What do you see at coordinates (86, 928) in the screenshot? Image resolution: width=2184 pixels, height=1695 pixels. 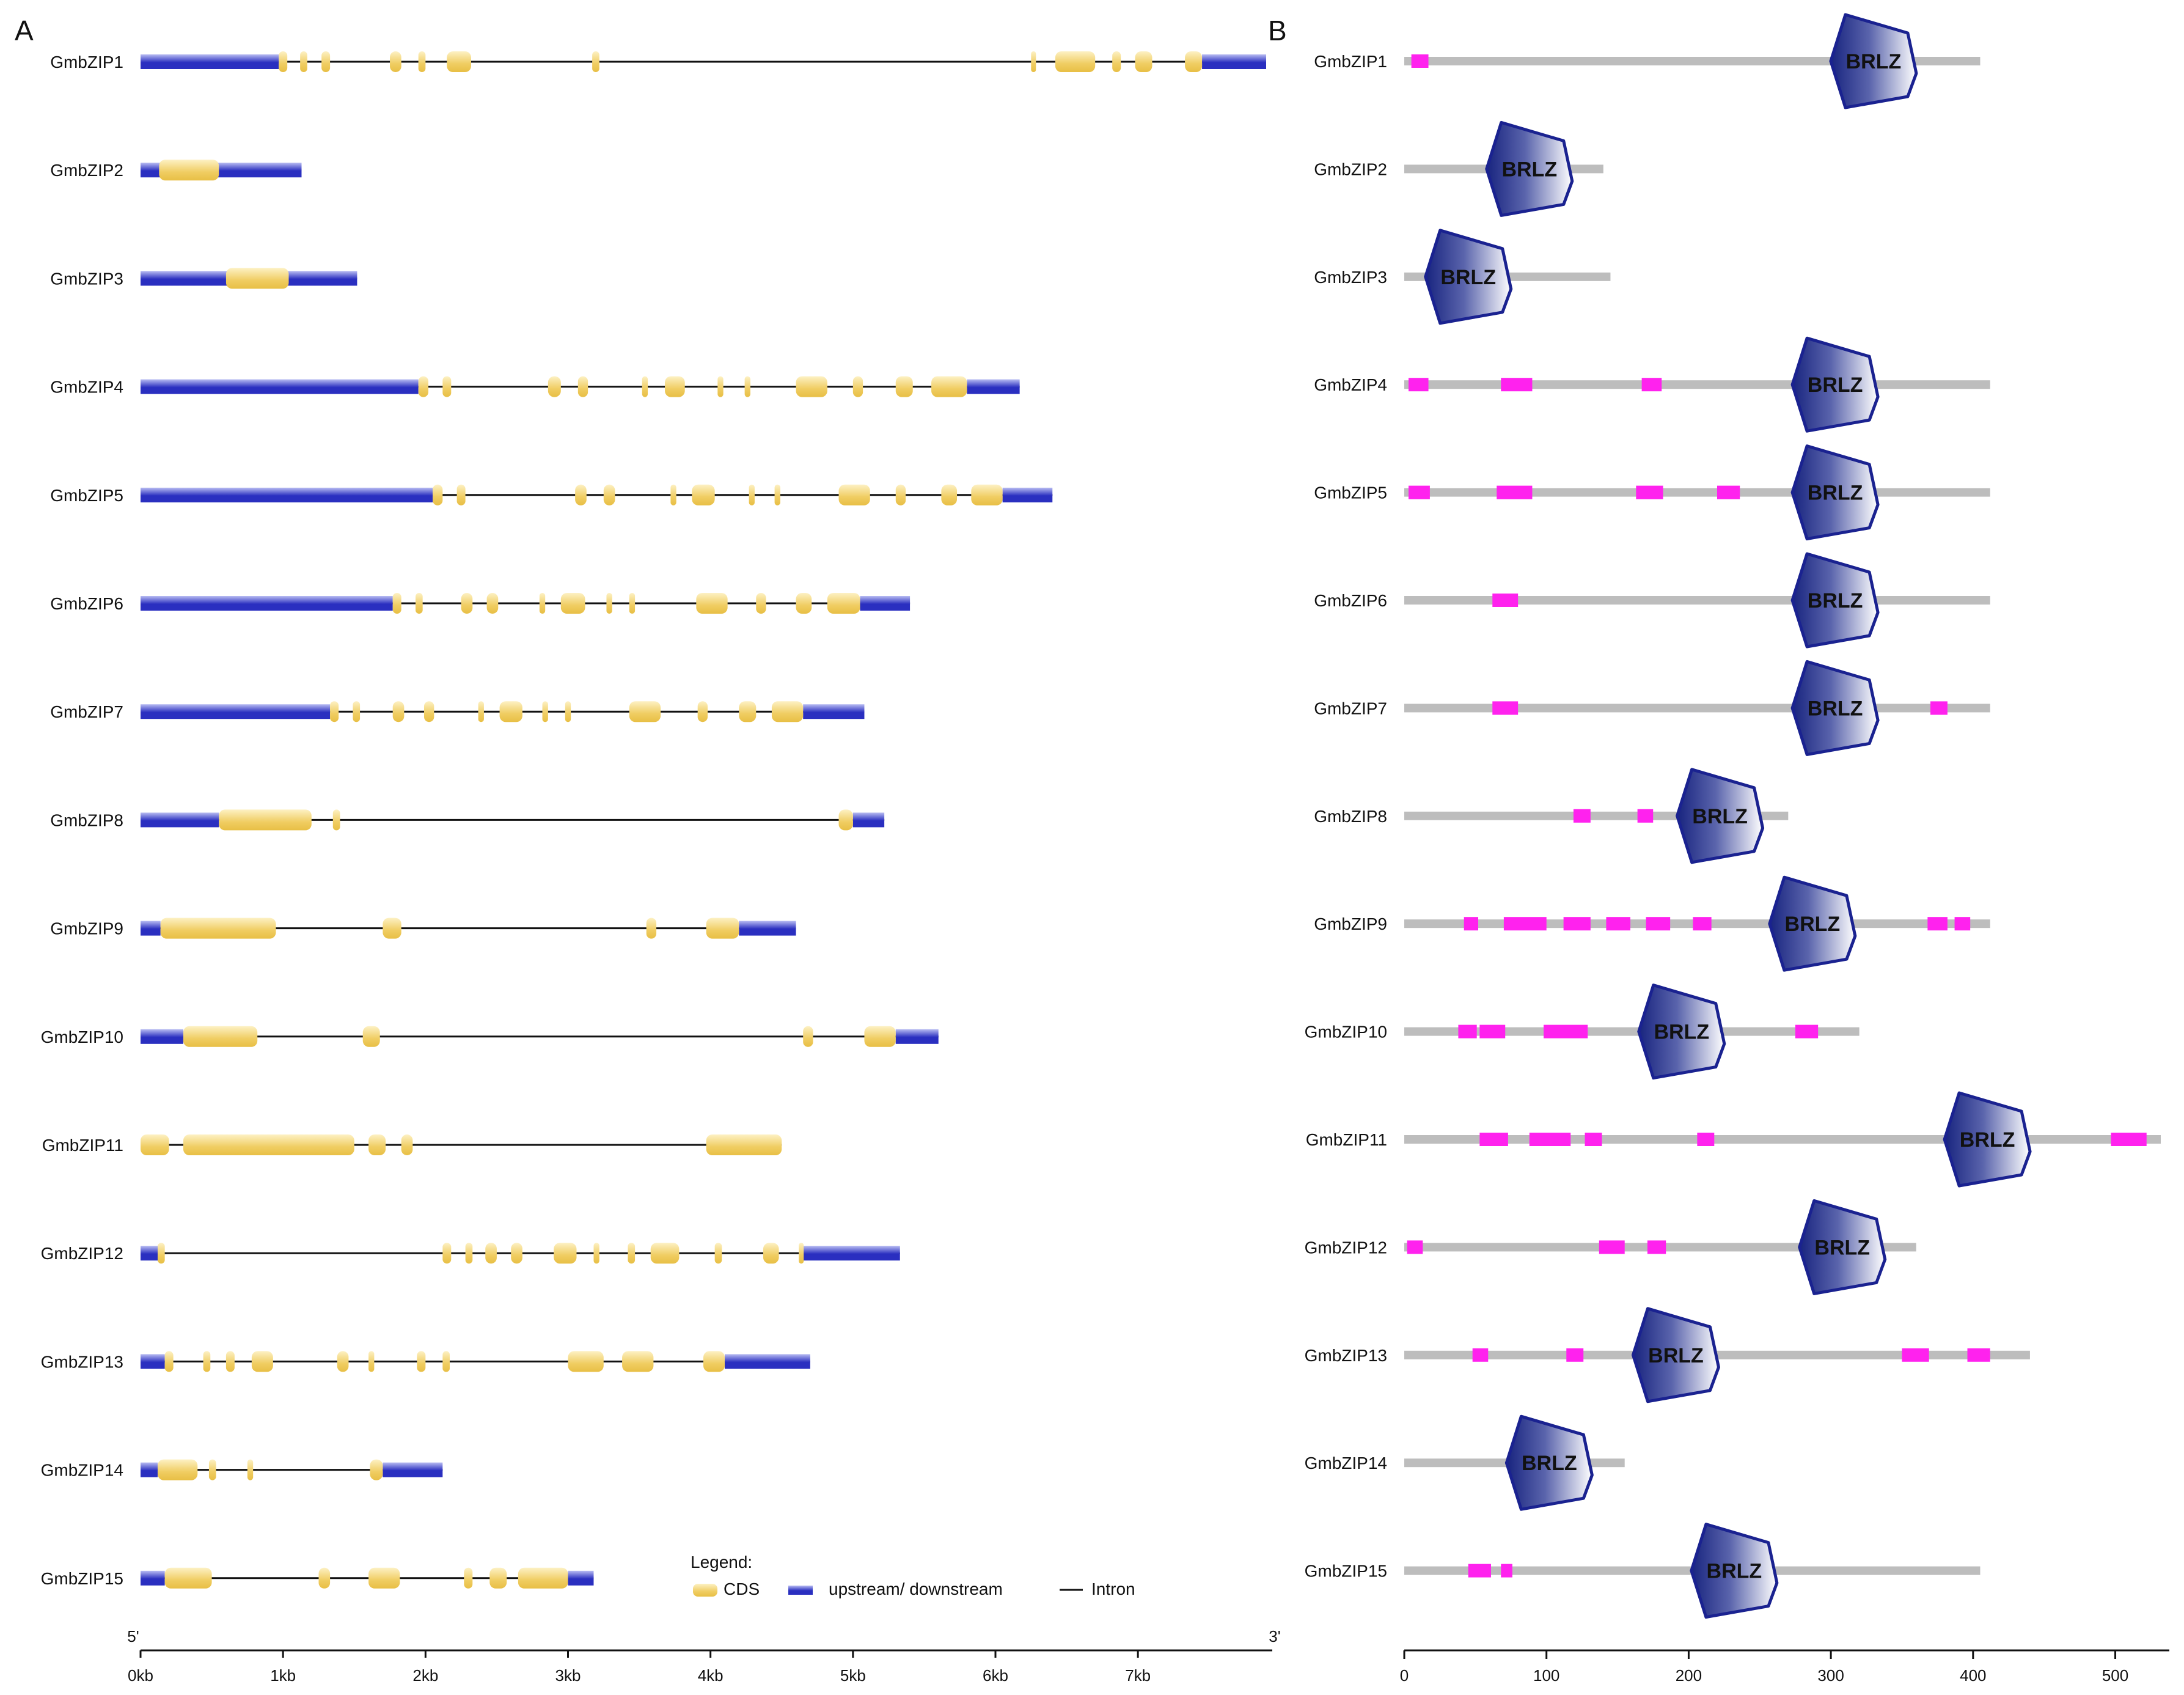 I see `gene-name-label: GmbZIP9` at bounding box center [86, 928].